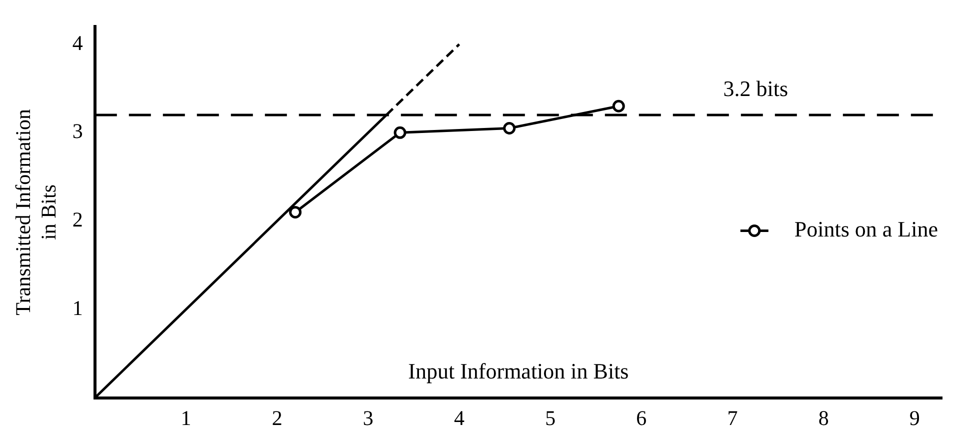 This screenshot has width=960, height=443. I want to click on y-axis-title: Transmitted Information in Bits, so click(35, 212).